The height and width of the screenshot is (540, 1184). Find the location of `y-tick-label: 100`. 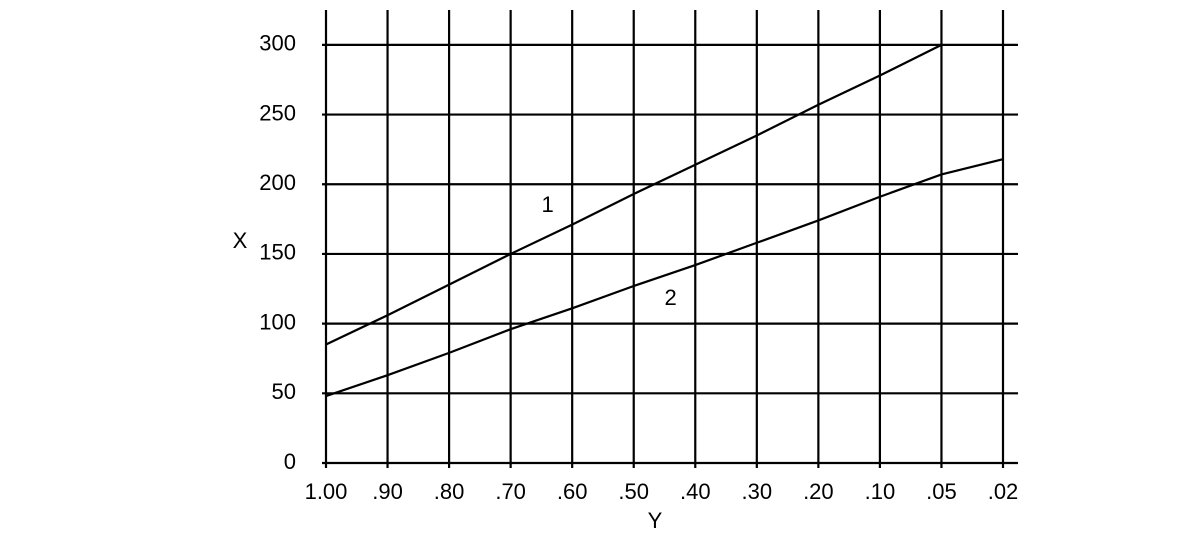

y-tick-label: 100 is located at coordinates (277, 321).